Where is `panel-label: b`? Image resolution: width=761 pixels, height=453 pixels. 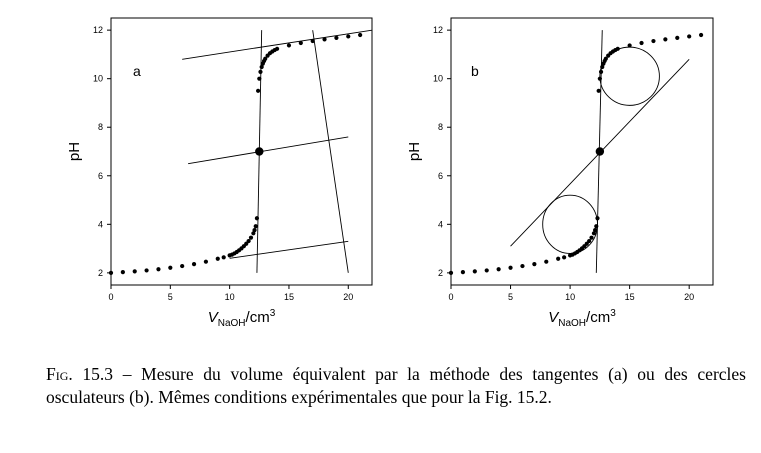
panel-label: b is located at coordinates (475, 71).